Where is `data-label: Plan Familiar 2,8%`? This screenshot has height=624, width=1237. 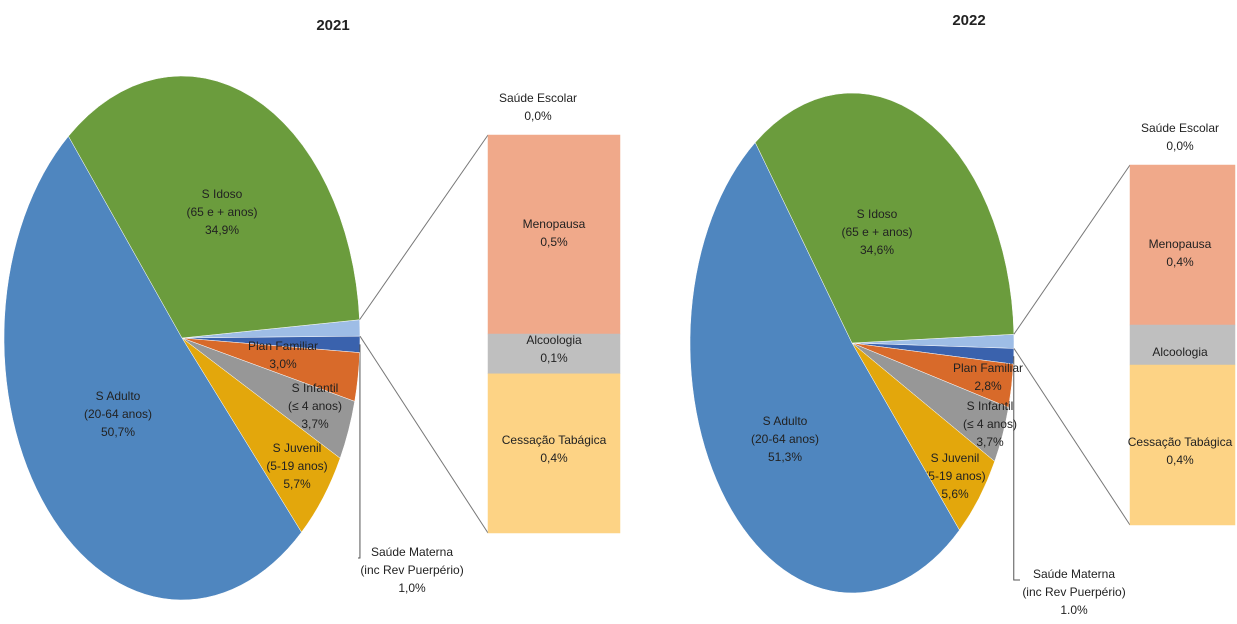
data-label: Plan Familiar 2,8% is located at coordinates (988, 377).